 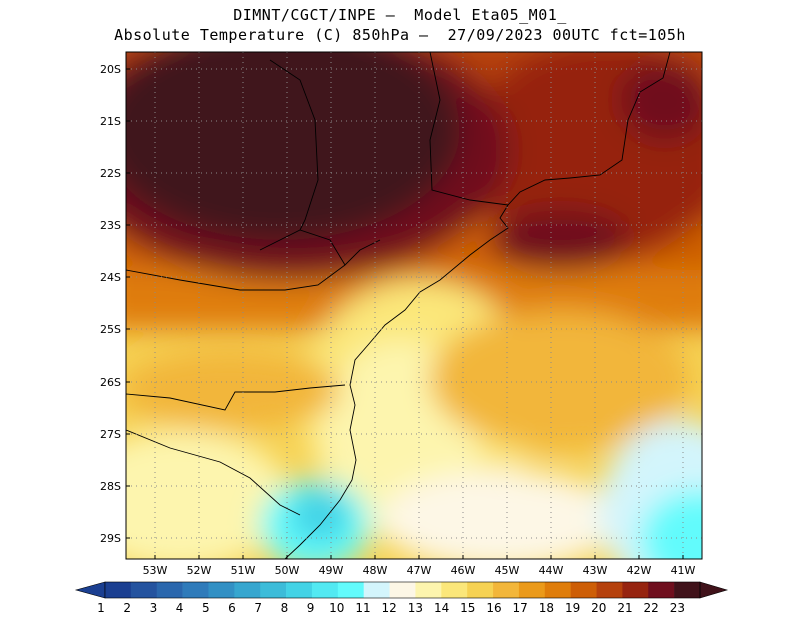 I want to click on colorbar-label: 5, so click(x=206, y=608).